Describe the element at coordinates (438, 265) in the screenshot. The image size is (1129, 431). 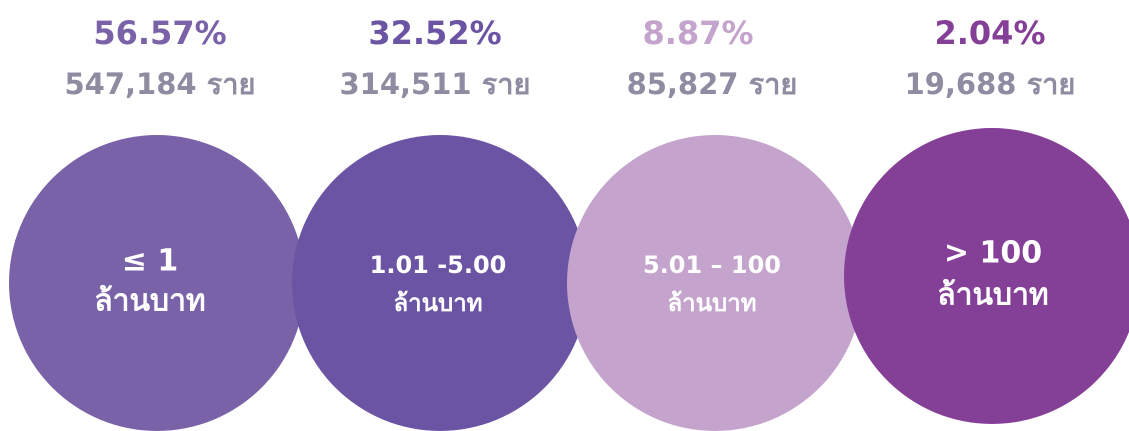
I see `circle-label: 1.01 -5.00` at that location.